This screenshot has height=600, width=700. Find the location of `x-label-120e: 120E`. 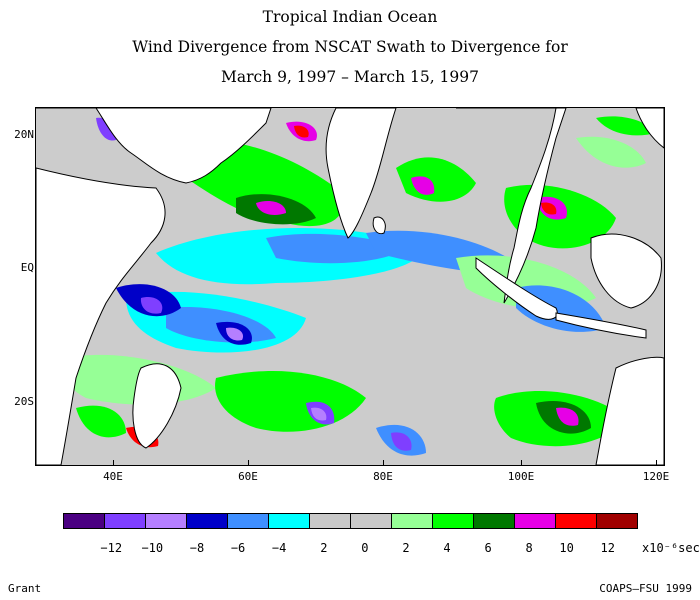

x-label-120e: 120E is located at coordinates (656, 476).